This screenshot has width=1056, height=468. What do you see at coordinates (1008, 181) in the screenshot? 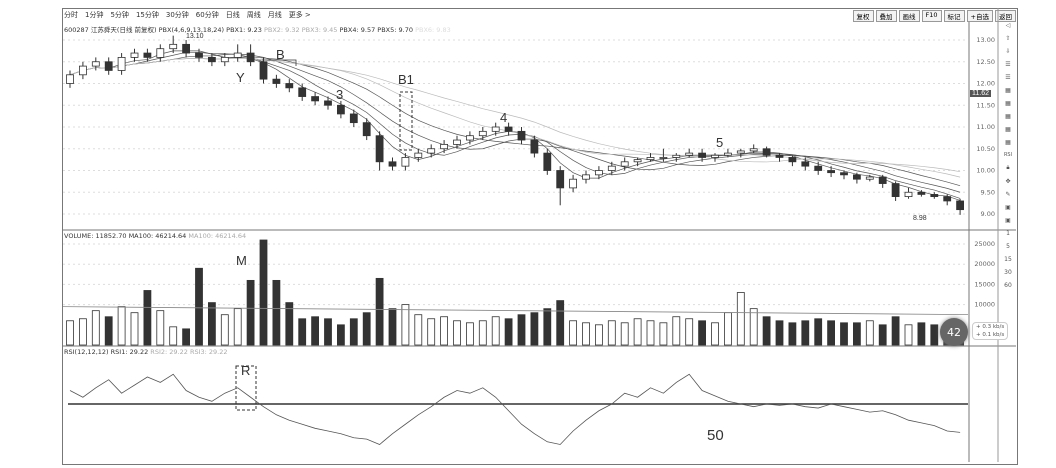
I see `move-icon: ✥` at bounding box center [1008, 181].